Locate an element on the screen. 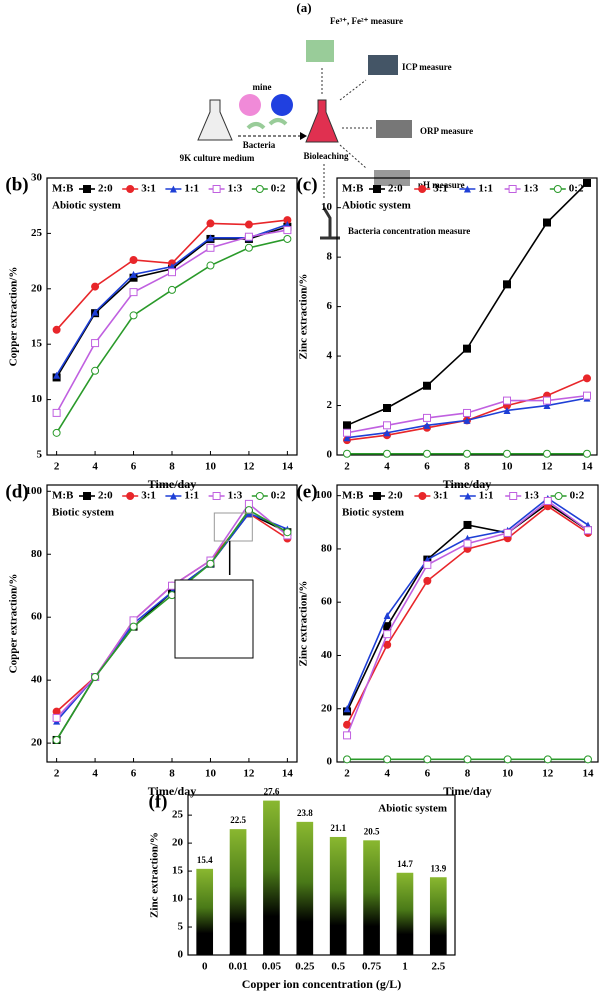 The height and width of the screenshot is (992, 609). x-tick-label: 2 is located at coordinates (57, 467).